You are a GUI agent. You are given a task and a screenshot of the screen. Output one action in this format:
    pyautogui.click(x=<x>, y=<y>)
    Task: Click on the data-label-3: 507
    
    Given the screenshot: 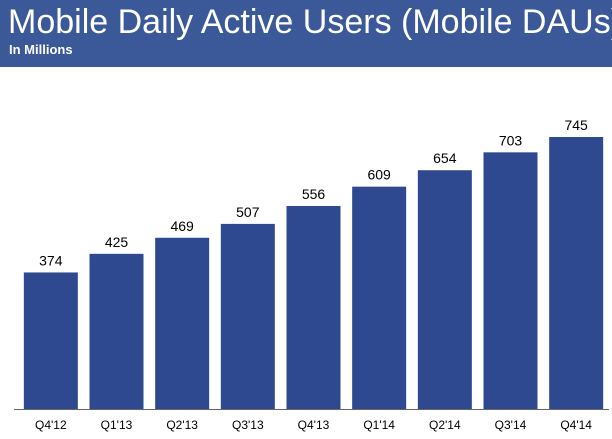 What is the action you would take?
    pyautogui.click(x=248, y=212)
    